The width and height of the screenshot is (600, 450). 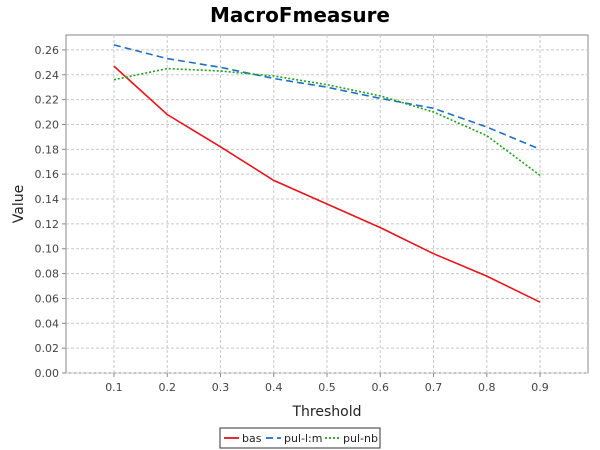 What do you see at coordinates (47, 174) in the screenshot?
I see `y-tick-label: 0.16` at bounding box center [47, 174].